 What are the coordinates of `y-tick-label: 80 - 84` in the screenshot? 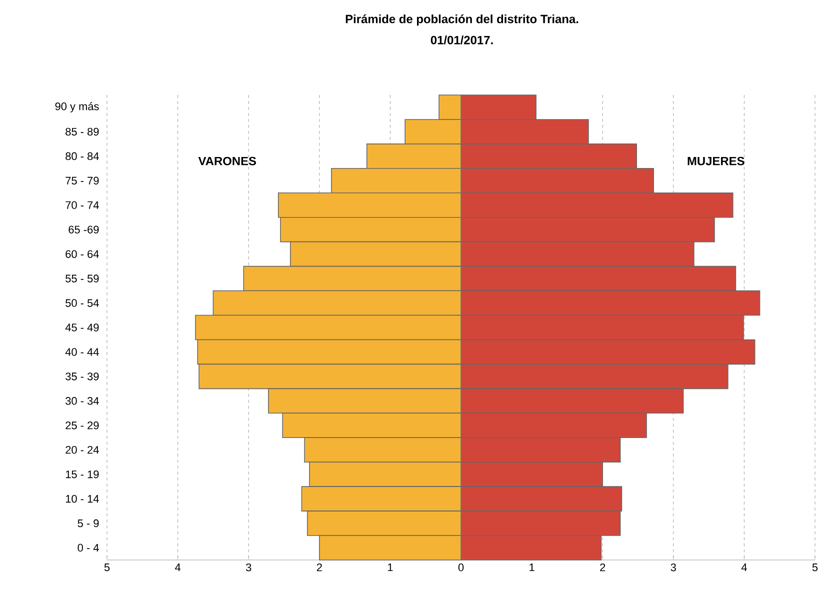 It's located at (82, 156).